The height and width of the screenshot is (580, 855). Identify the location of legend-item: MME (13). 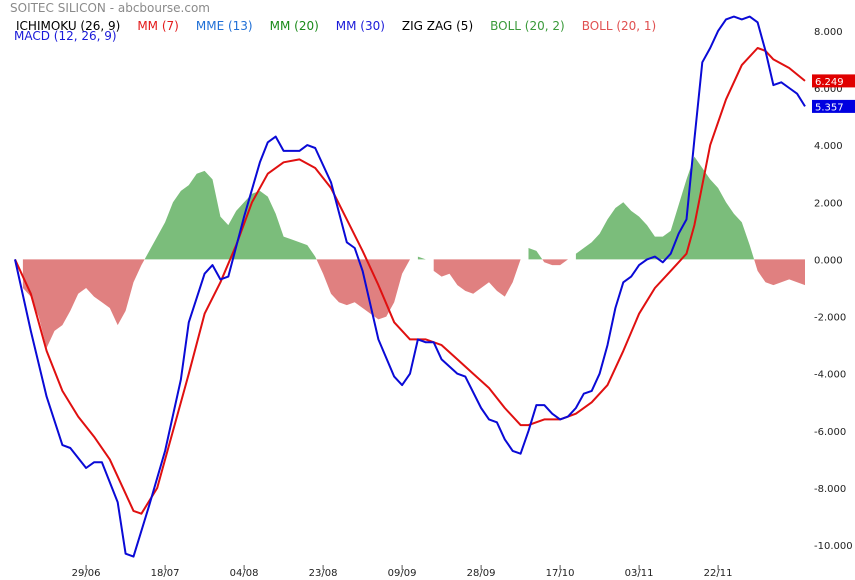
(224, 26).